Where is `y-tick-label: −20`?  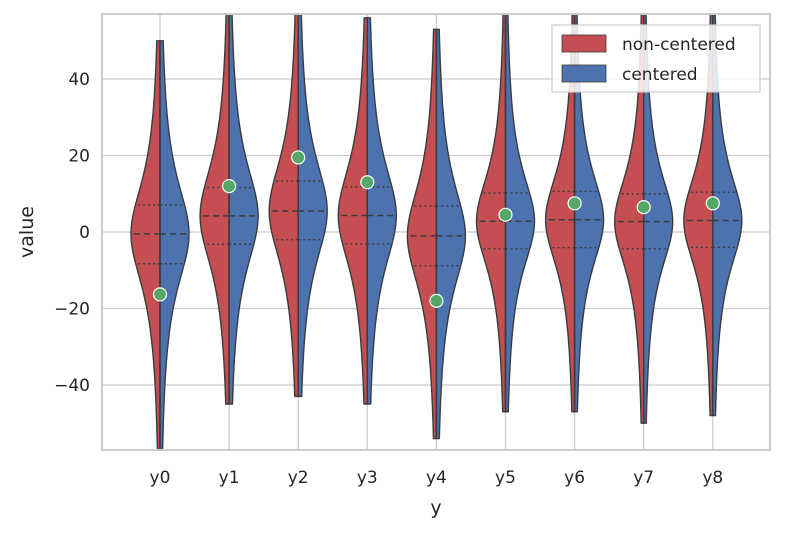 y-tick-label: −20 is located at coordinates (72, 309).